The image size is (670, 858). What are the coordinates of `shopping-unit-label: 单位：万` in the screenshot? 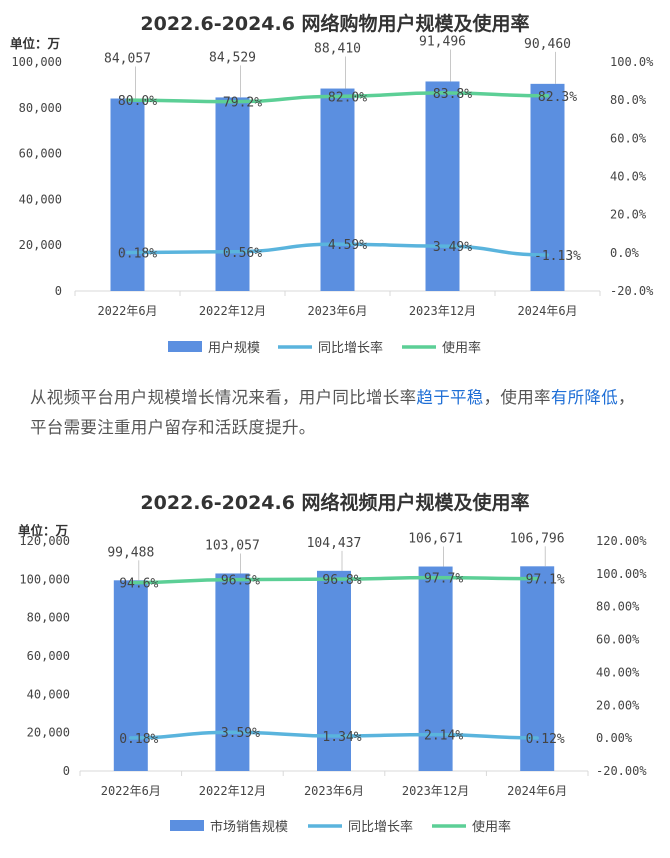 It's located at (35, 43).